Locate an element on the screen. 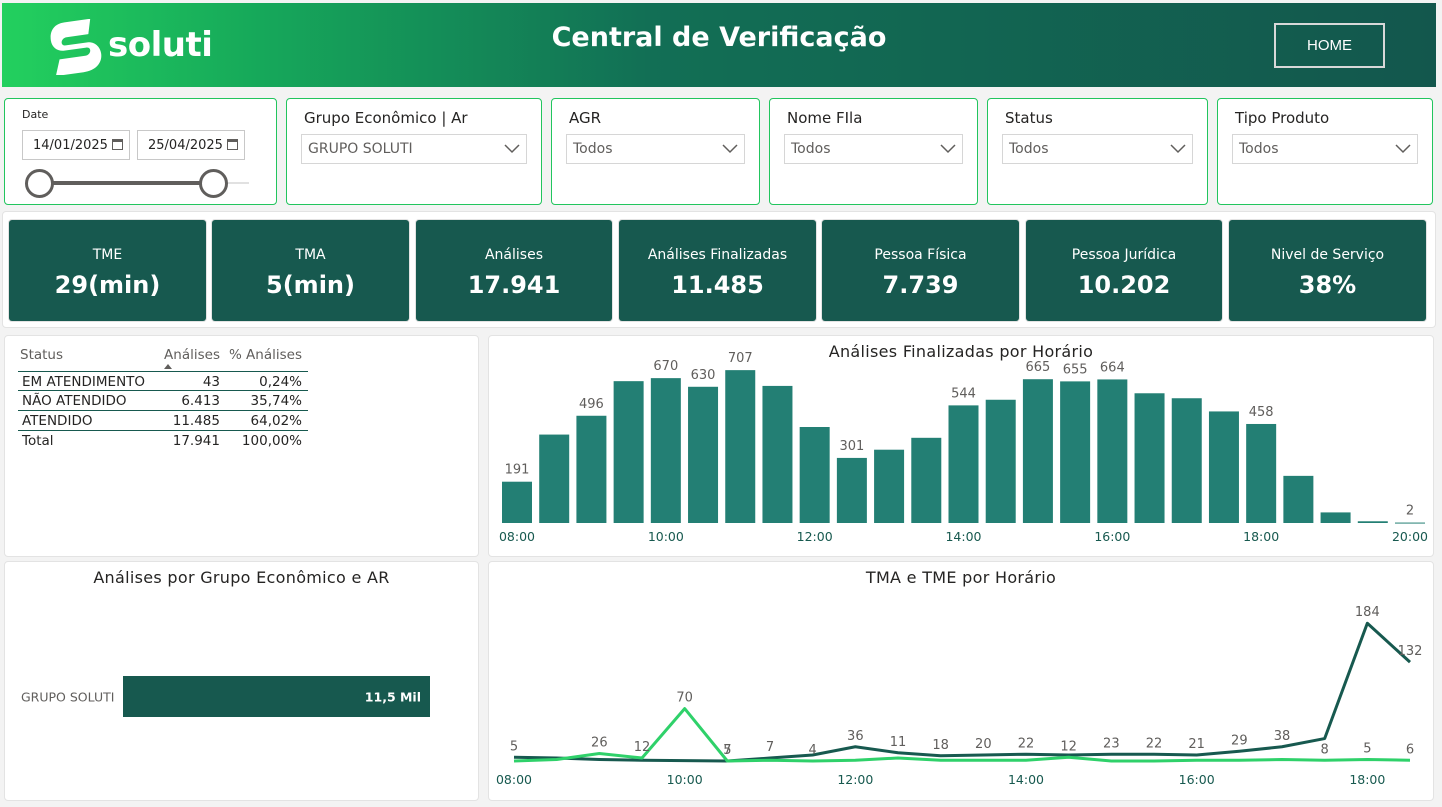  grupo-economico-bar-chart: GRUPO SOLUTI 11,5 Mil is located at coordinates (225, 696).